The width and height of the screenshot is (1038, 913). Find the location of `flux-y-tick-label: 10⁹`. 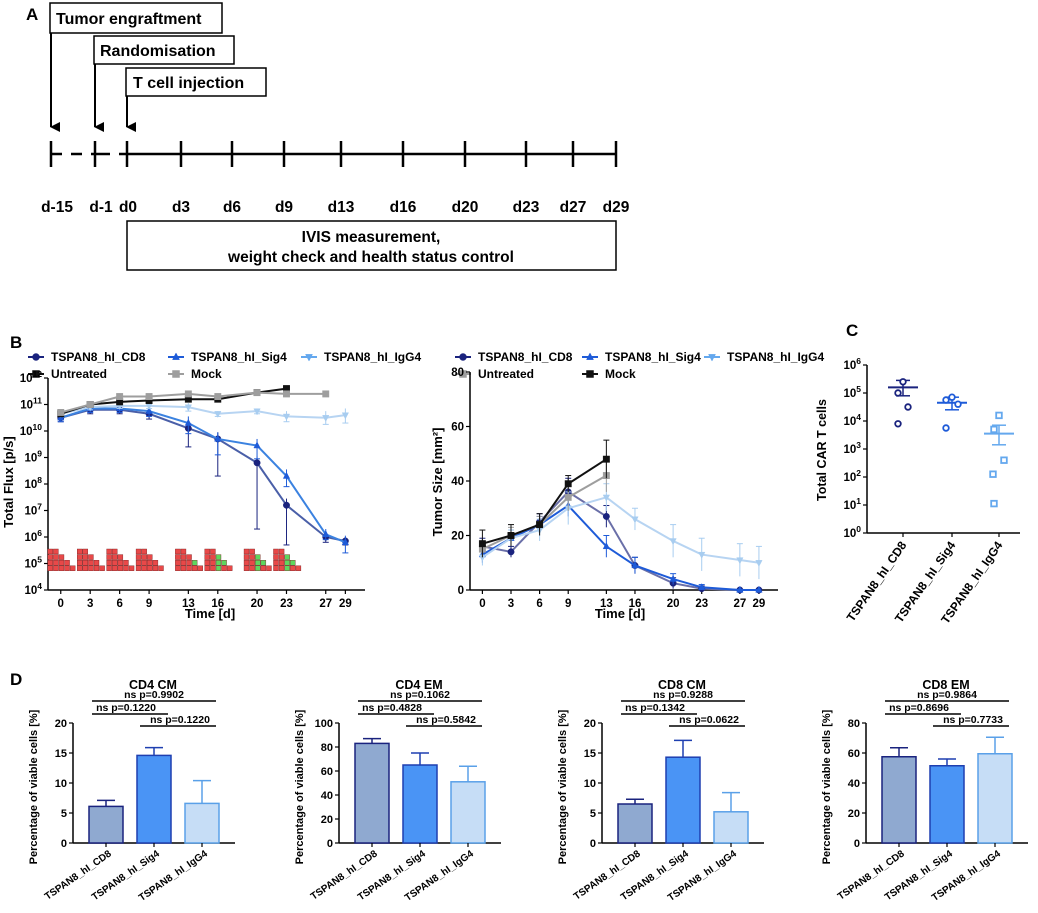

flux-y-tick-label: 10⁹ is located at coordinates (33, 457).